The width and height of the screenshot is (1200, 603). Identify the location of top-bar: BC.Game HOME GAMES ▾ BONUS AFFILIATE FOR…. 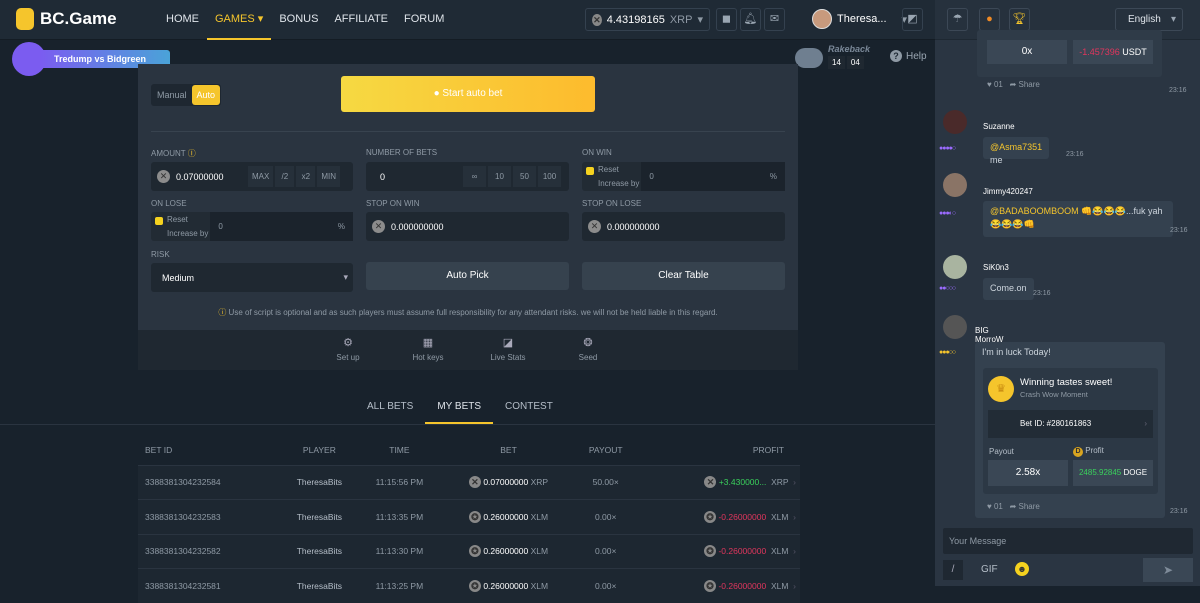
(467, 20).